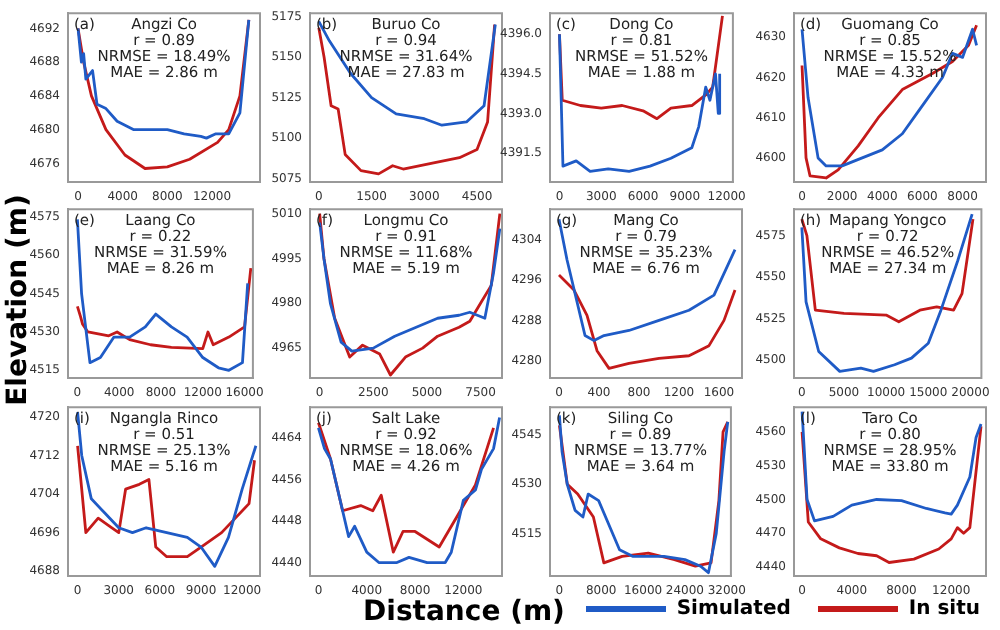 The image size is (1000, 630). Describe the element at coordinates (944, 609) in the screenshot. I see `legend-label: In situ` at that location.